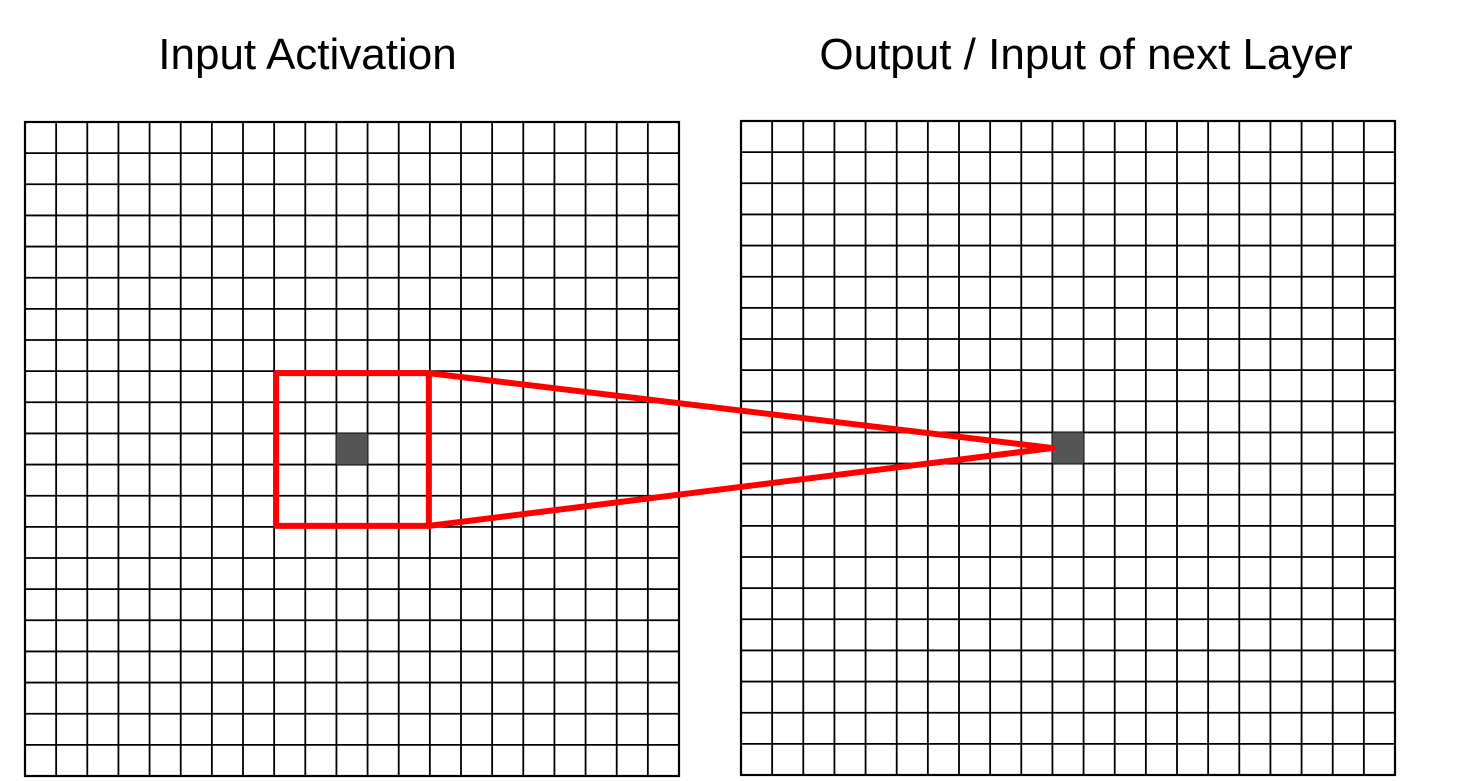 The width and height of the screenshot is (1465, 781). What do you see at coordinates (307, 54) in the screenshot?
I see `input-activation-title: Input Activation` at bounding box center [307, 54].